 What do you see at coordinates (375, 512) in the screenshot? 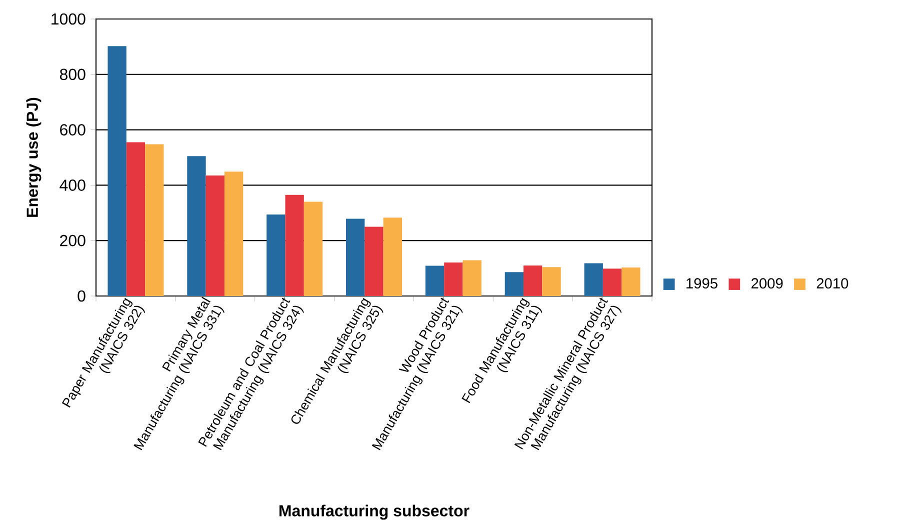
I see `x-axis-title: Manufacturing subsector` at bounding box center [375, 512].